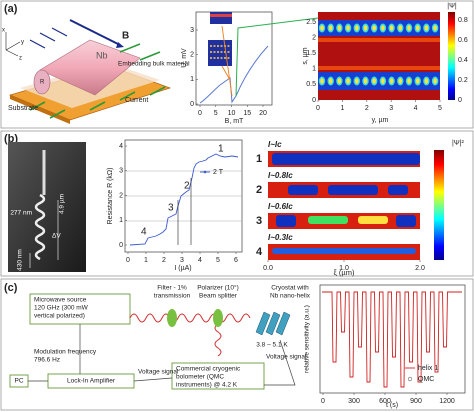 The image size is (474, 412). What do you see at coordinates (62, 204) in the screenshot?
I see `image-label: 4.9 µm` at bounding box center [62, 204].